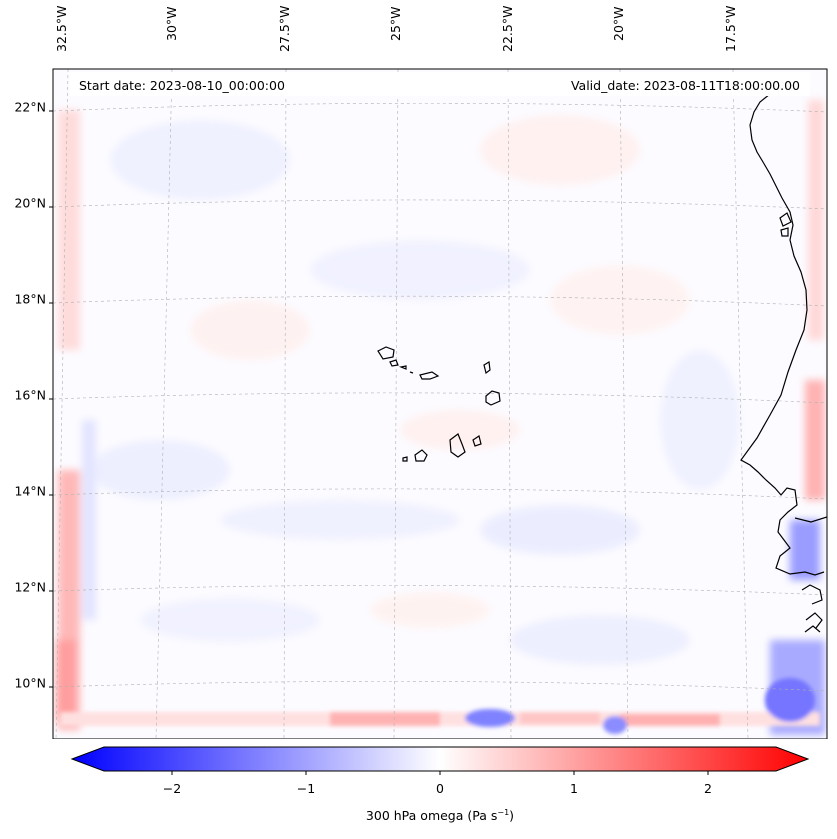 This screenshot has width=837, height=839. Describe the element at coordinates (306, 788) in the screenshot. I see `colorbar-tick-minus-1: −1` at that location.